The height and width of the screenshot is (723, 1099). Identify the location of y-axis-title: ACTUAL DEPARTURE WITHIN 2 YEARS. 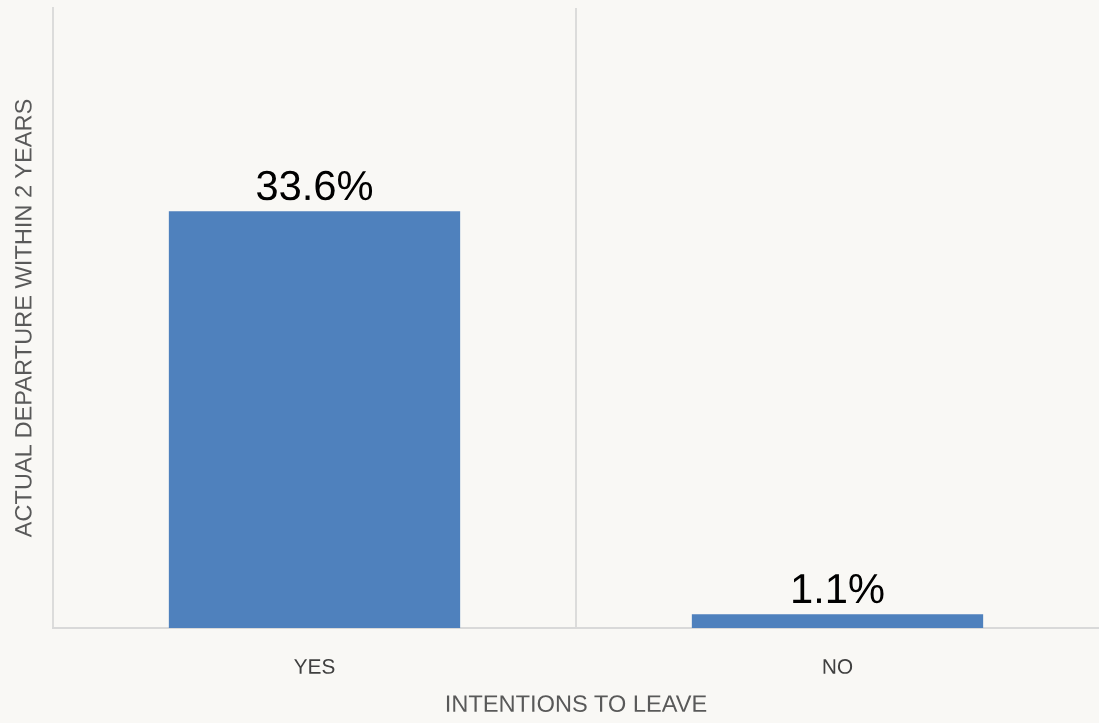
(23, 318).